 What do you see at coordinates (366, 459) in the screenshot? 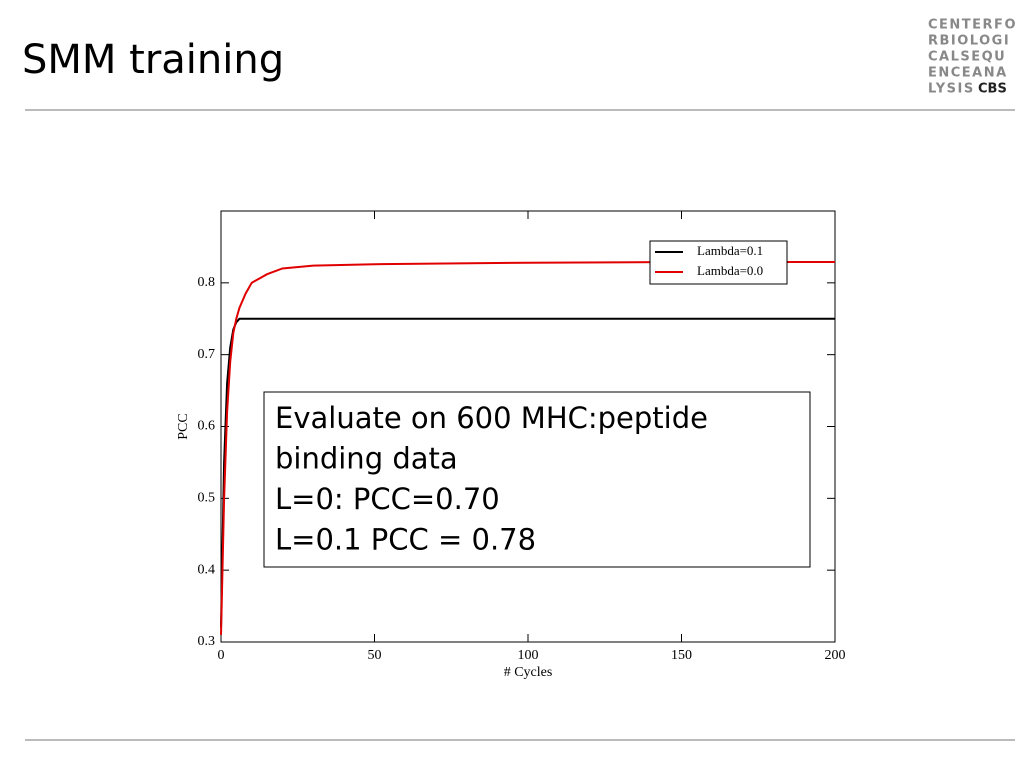
I see `annotation-line: binding data` at bounding box center [366, 459].